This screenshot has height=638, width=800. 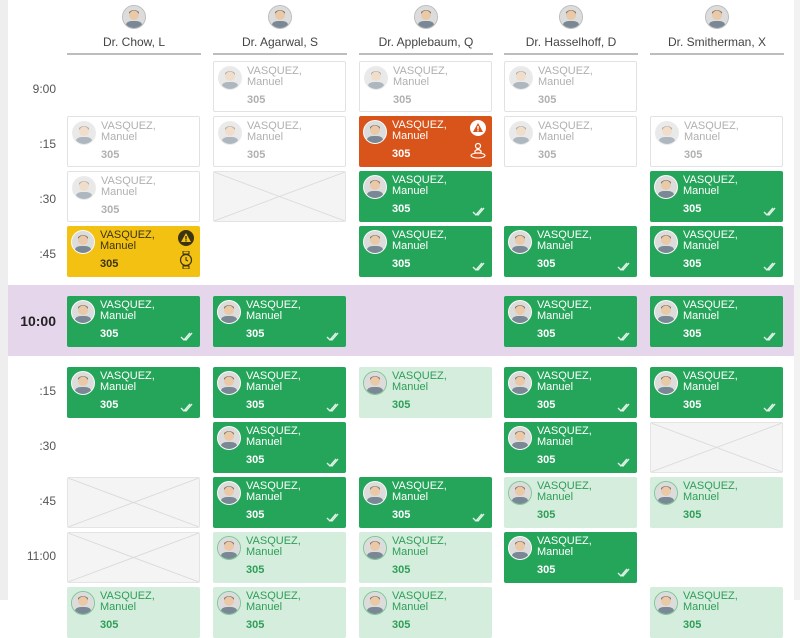 What do you see at coordinates (426, 42) in the screenshot?
I see `doctor-name: Dr. Applebaum, Q` at bounding box center [426, 42].